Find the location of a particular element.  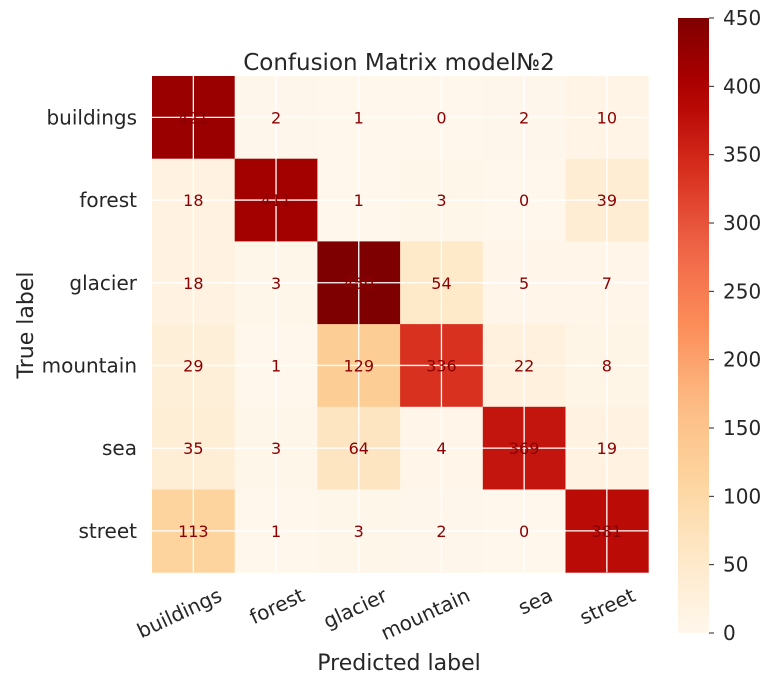

cell-value-label: 29 is located at coordinates (193, 365).